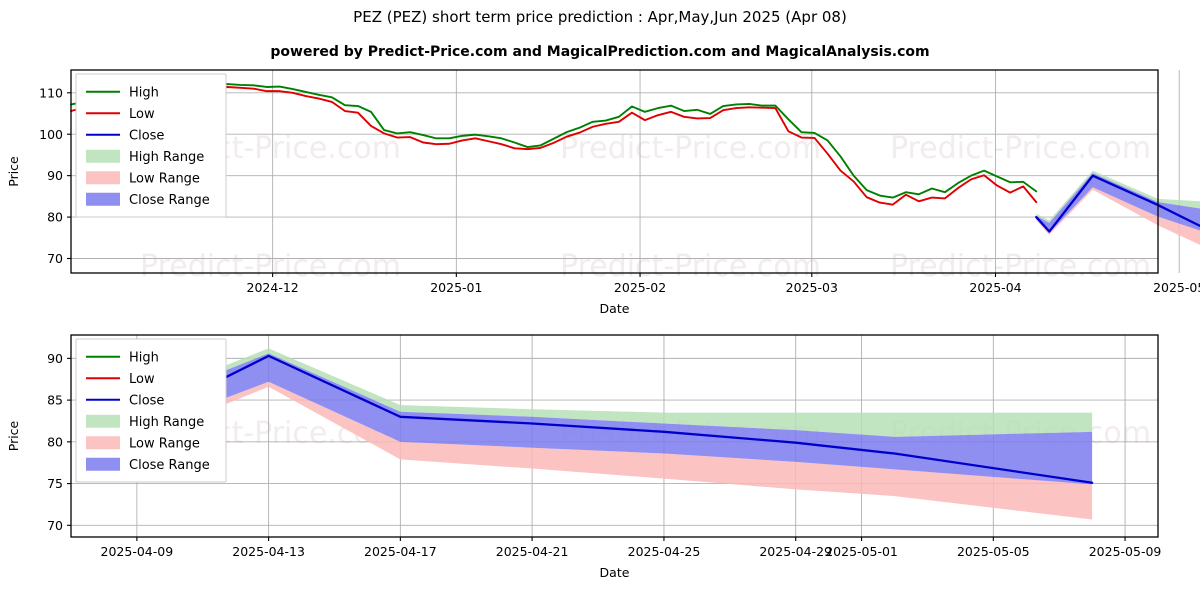  I want to click on y-axis-tick-label: 100, so click(51, 134).